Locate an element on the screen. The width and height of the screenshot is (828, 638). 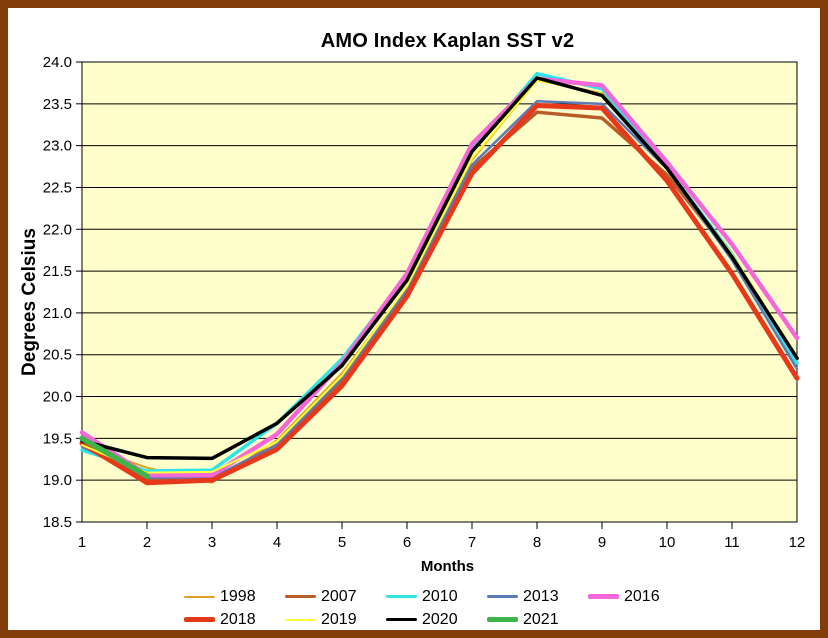
y-tick-label: 21.0 is located at coordinates (57, 313).